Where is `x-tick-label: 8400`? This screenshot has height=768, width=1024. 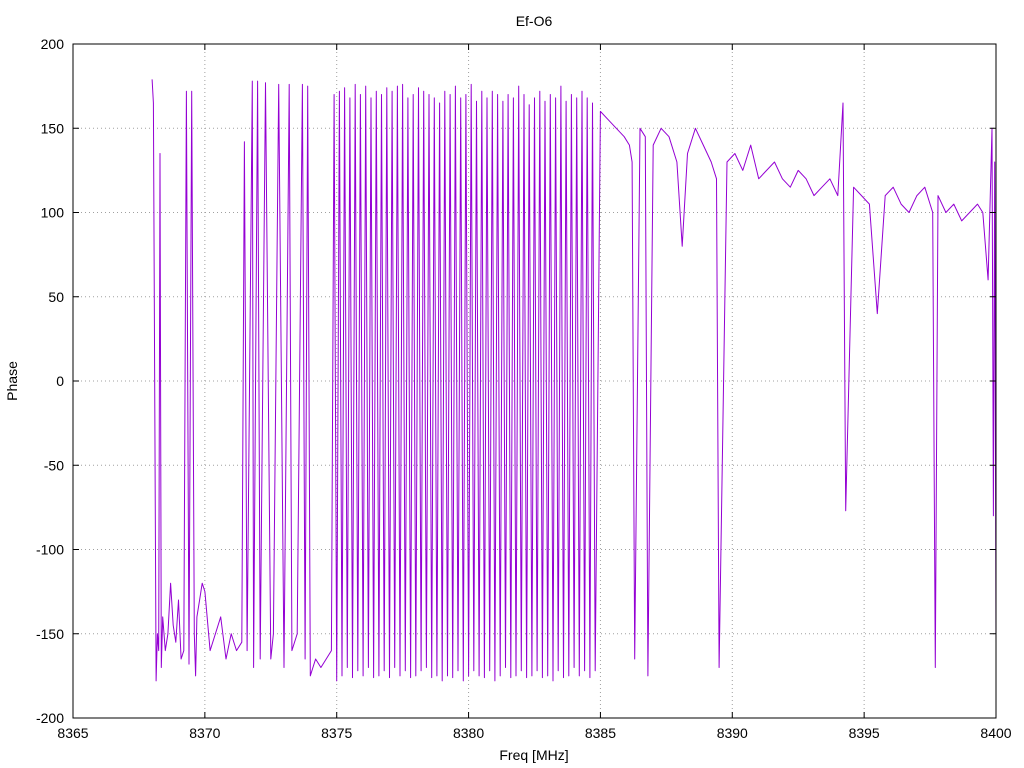
x-tick-label: 8400 is located at coordinates (995, 733).